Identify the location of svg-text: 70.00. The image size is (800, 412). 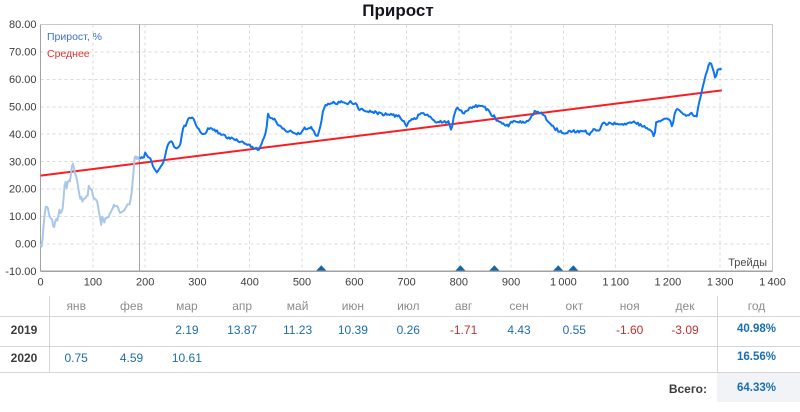
(23, 53).